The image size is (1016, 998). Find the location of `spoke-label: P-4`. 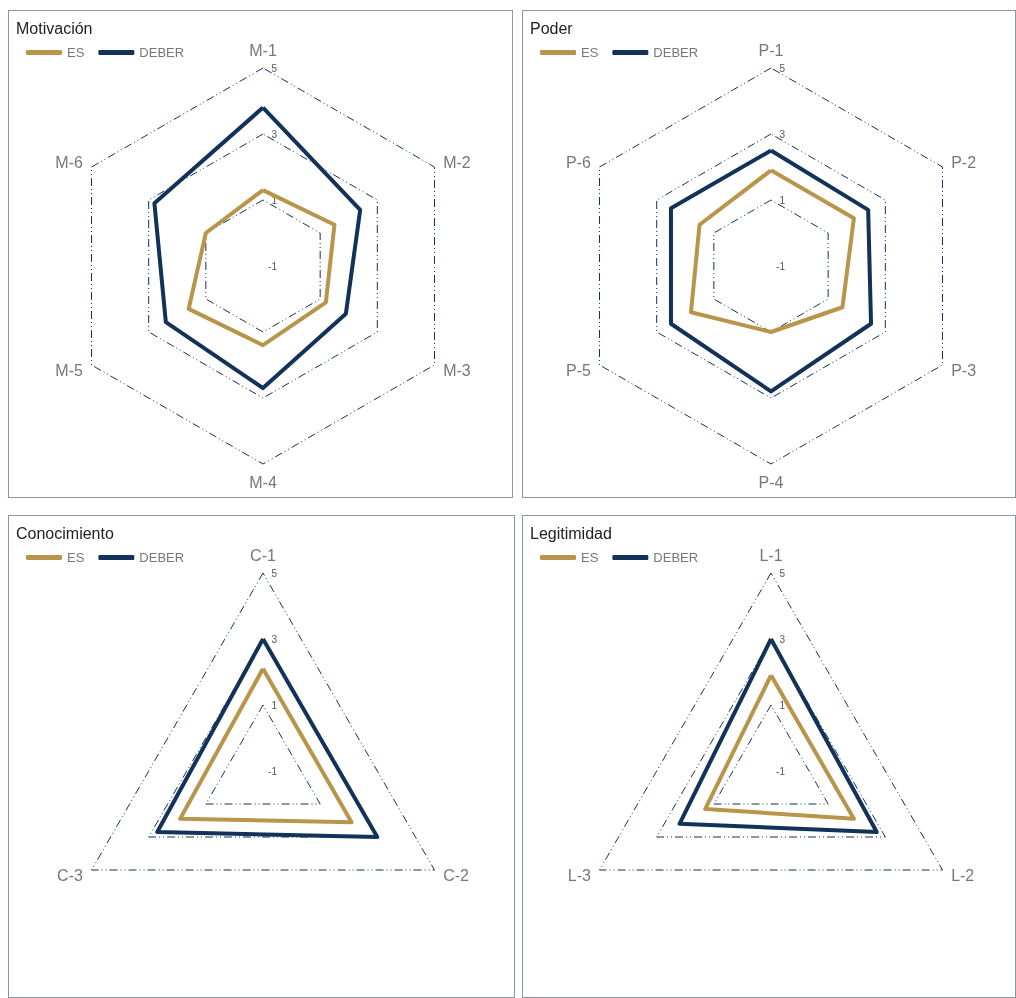

spoke-label: P-4 is located at coordinates (771, 482).